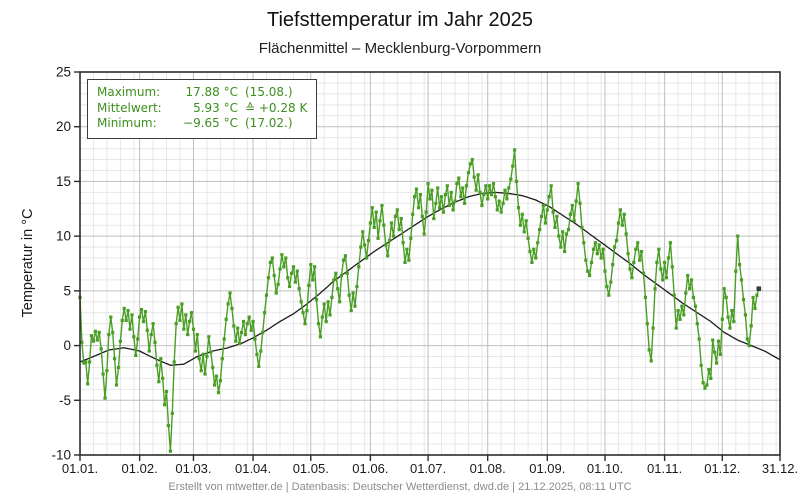 The width and height of the screenshot is (800, 500). I want to click on x-tick-label: 01.01., so click(80, 468).